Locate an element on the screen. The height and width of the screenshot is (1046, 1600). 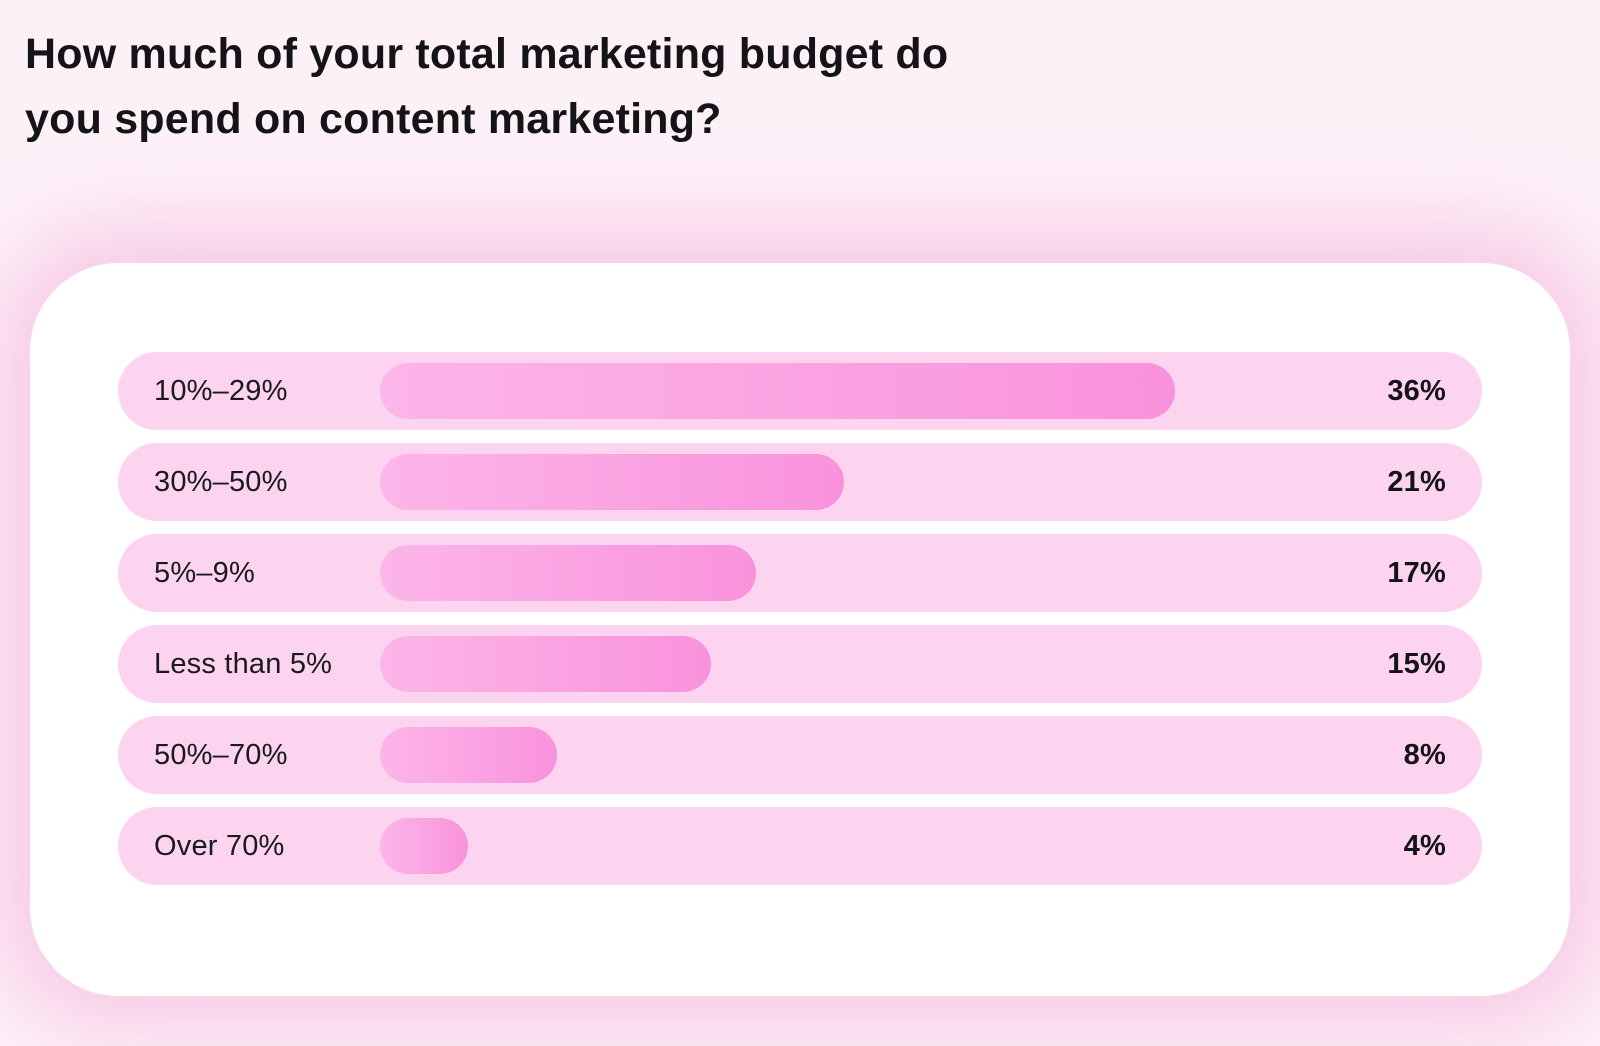
value-label: 21% is located at coordinates (1416, 481).